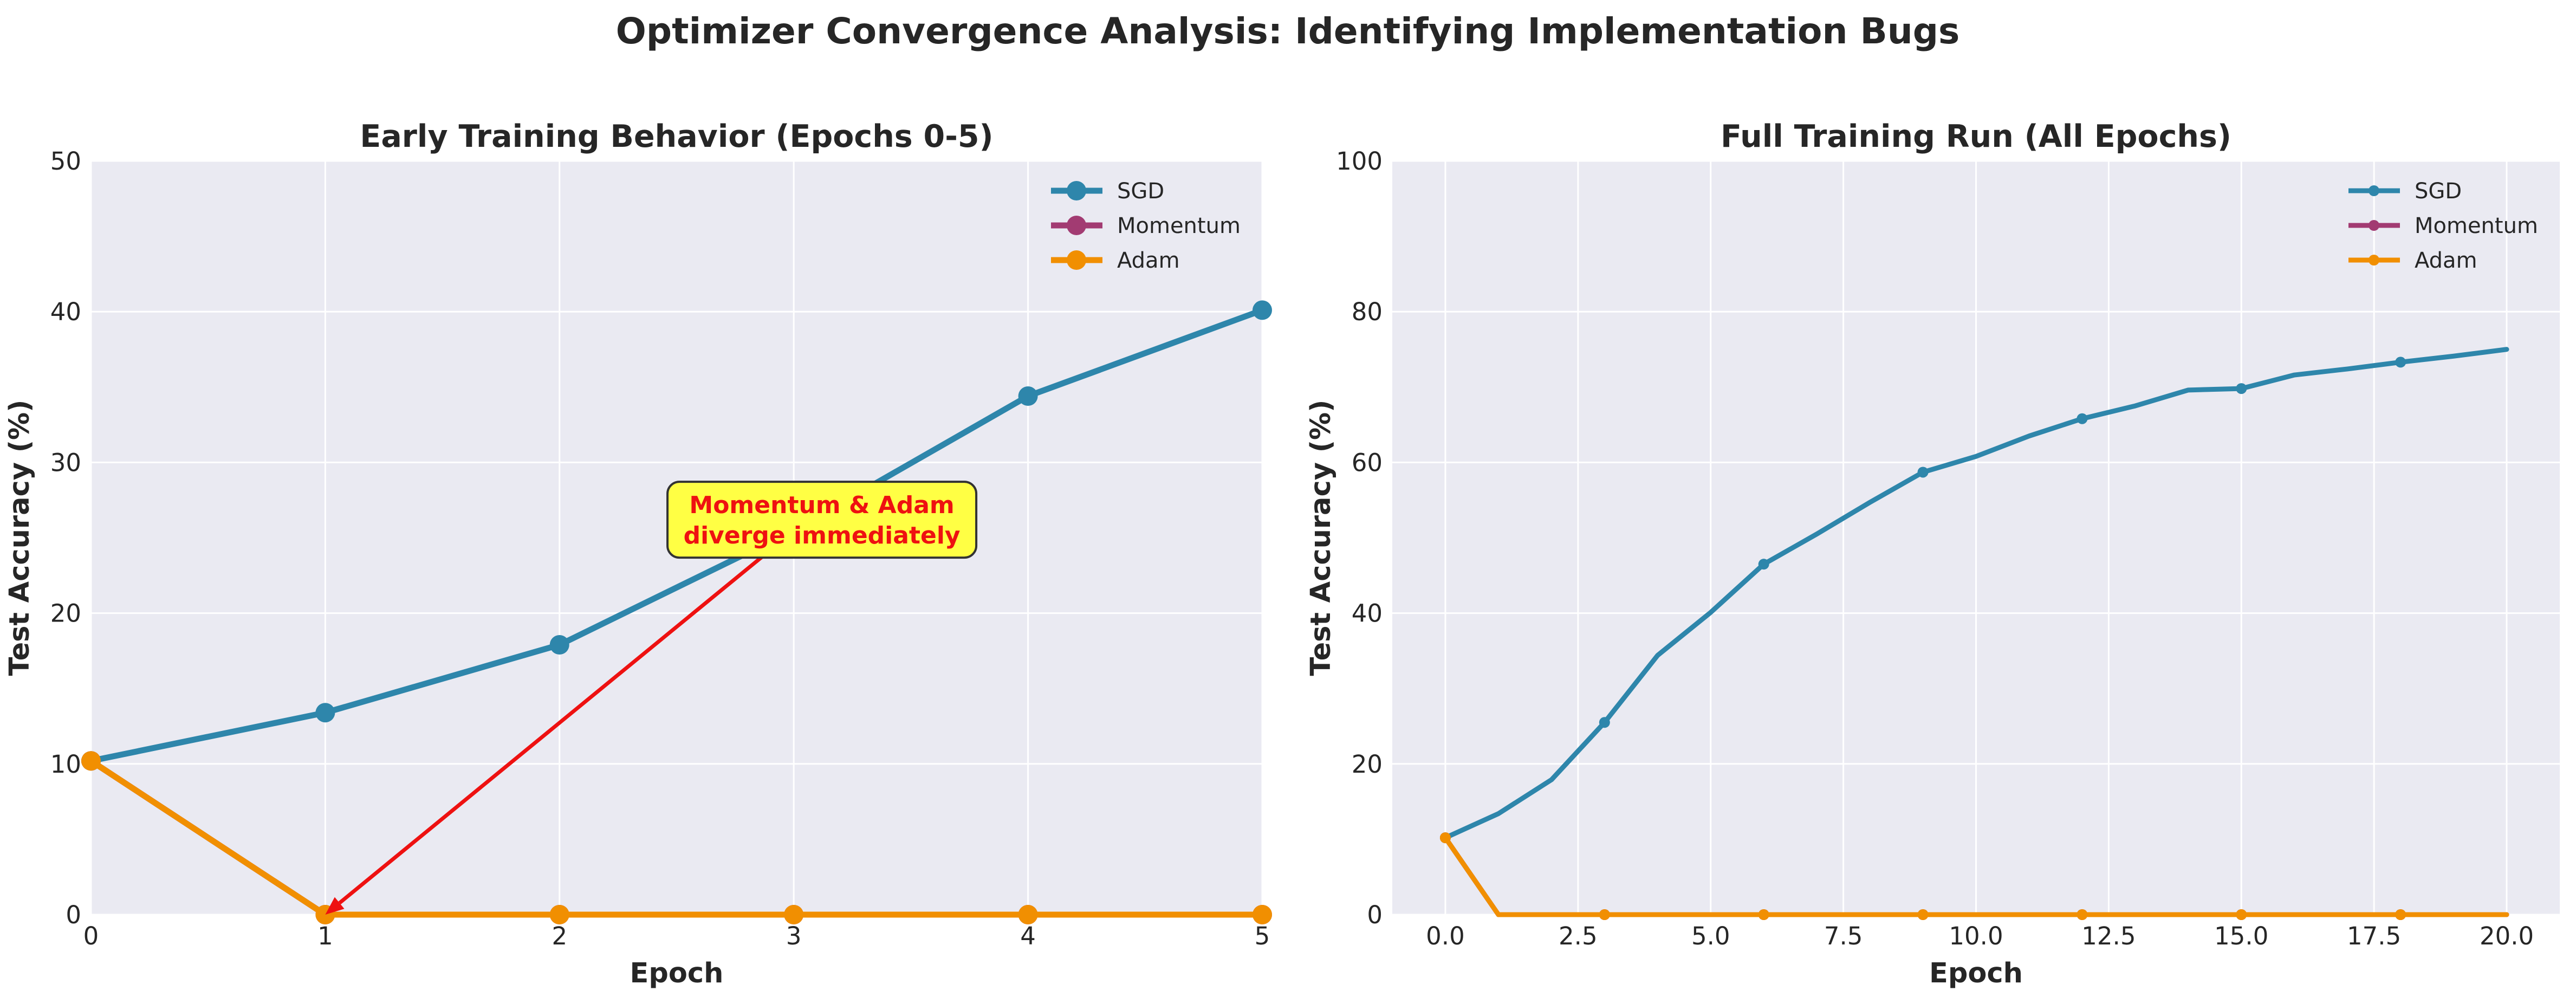 The width and height of the screenshot is (2576, 997). What do you see at coordinates (1976, 936) in the screenshot?
I see `x-tick-label: 10.0` at bounding box center [1976, 936].